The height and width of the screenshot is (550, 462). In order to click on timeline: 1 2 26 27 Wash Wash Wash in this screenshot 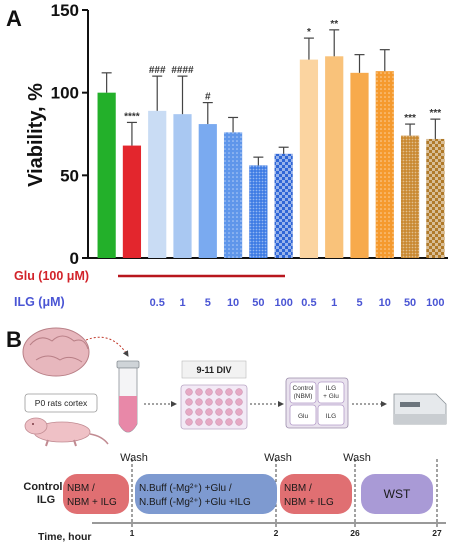, I will do `click(269, 495)`.